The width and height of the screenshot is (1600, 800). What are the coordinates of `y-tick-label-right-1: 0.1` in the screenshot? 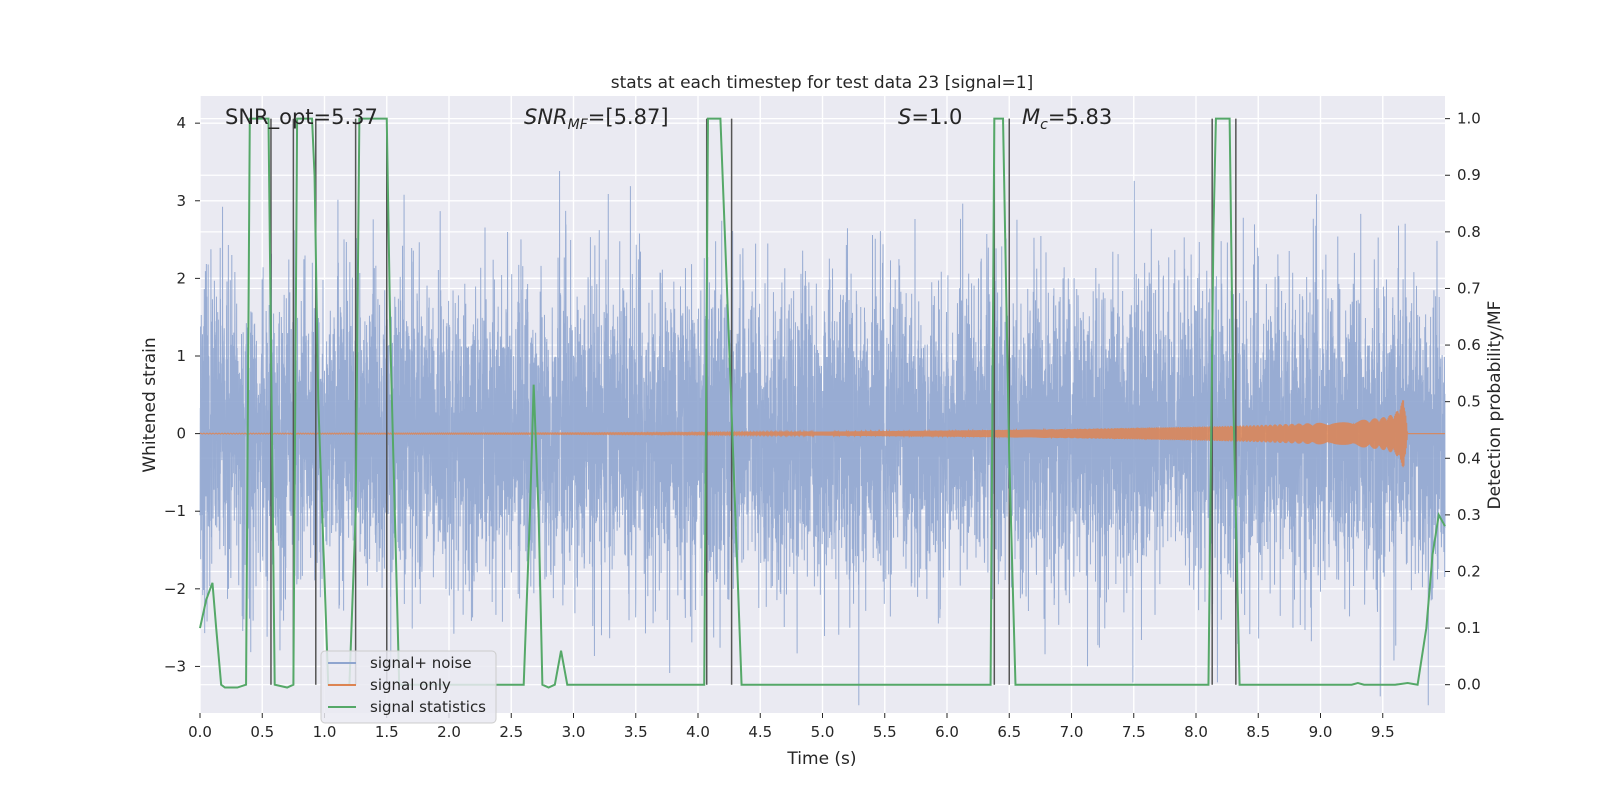 It's located at (1469, 628).